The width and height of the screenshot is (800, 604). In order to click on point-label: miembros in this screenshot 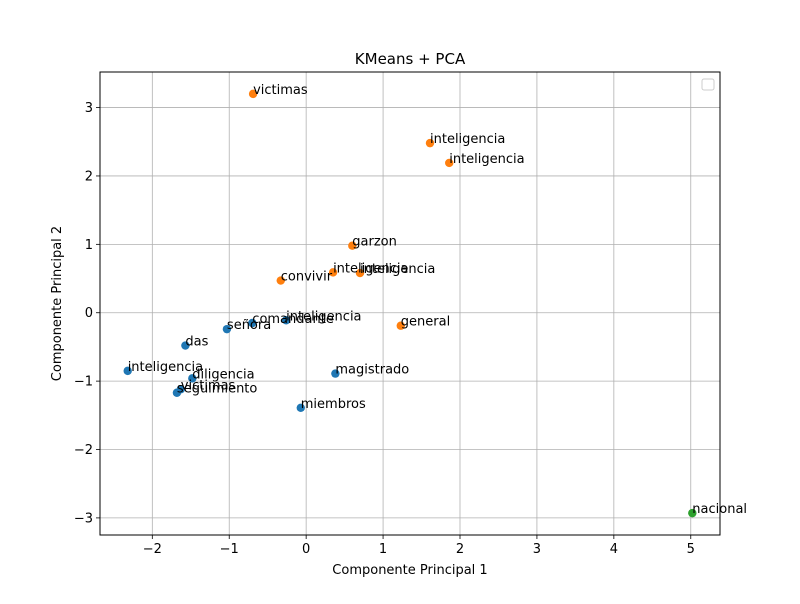, I will do `click(333, 404)`.